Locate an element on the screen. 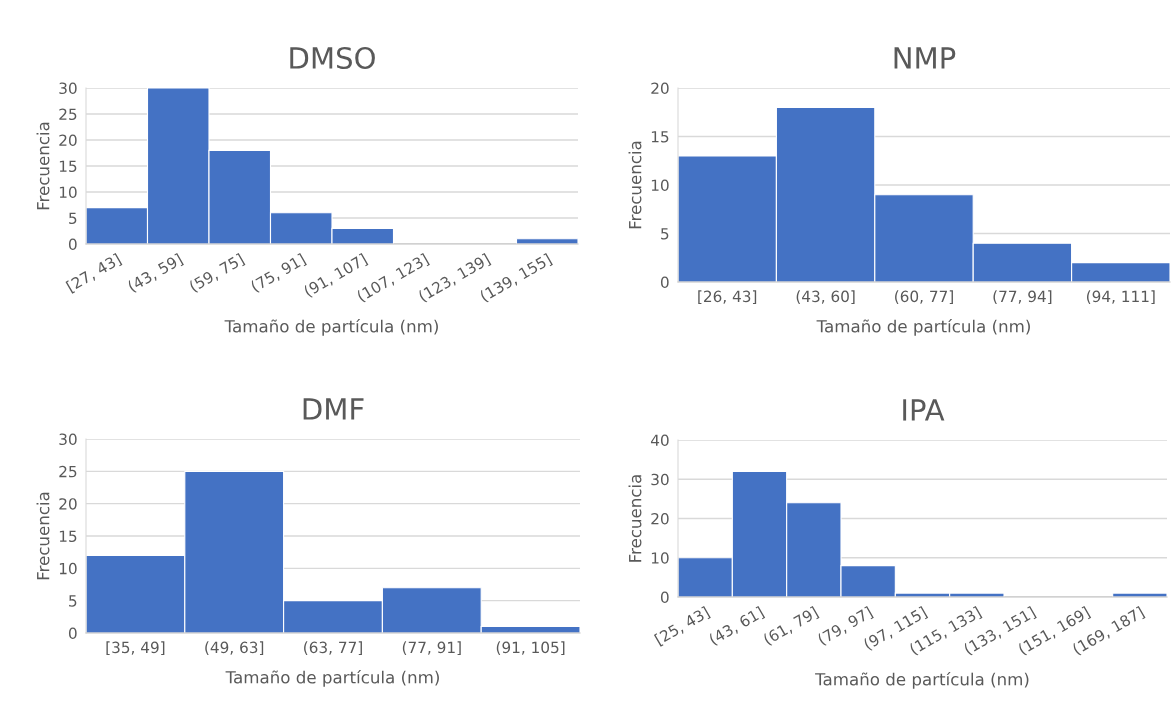 This screenshot has width=1172, height=711. x-tick-label: (77, 94] is located at coordinates (1022, 297).